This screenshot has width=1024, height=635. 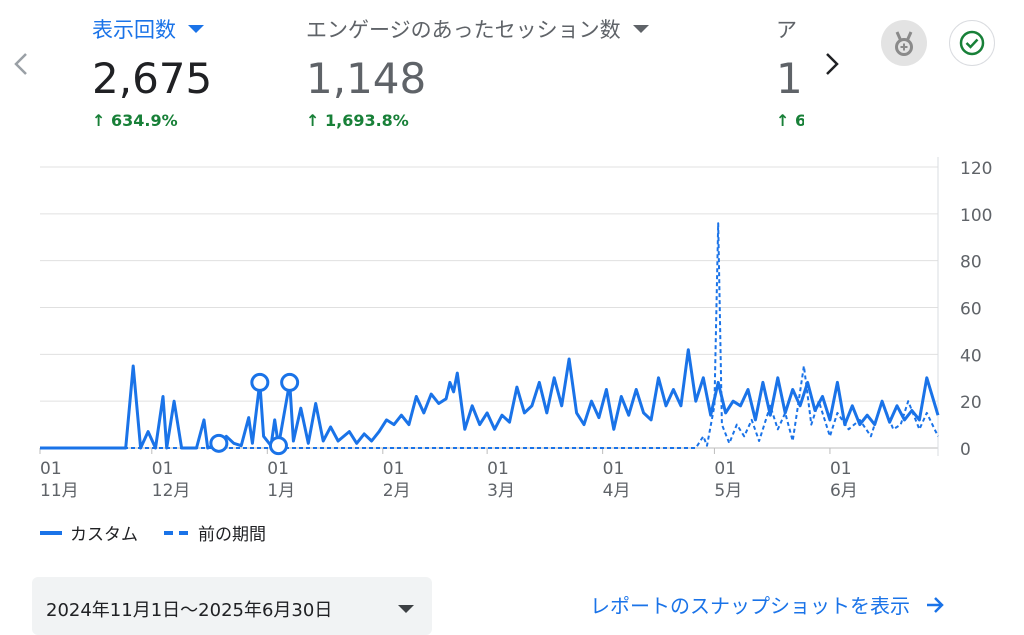 I want to click on metric-third: ア 1 ↑ 6, so click(x=790, y=84).